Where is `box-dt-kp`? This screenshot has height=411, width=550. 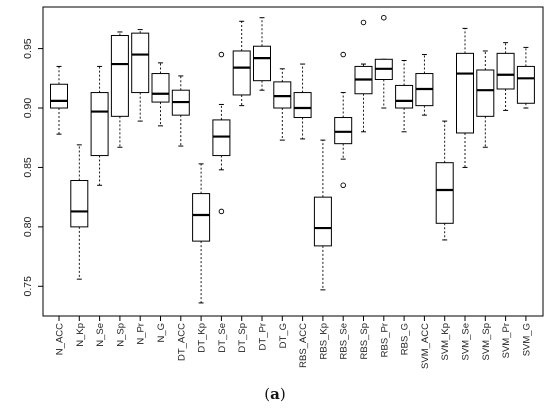 box-dt-kp is located at coordinates (201, 233).